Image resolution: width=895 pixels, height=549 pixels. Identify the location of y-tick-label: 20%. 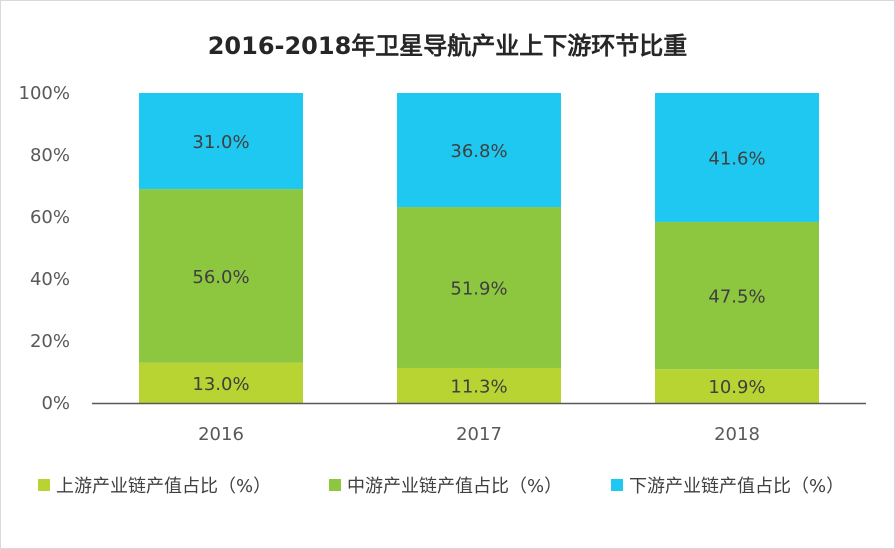
(50, 341).